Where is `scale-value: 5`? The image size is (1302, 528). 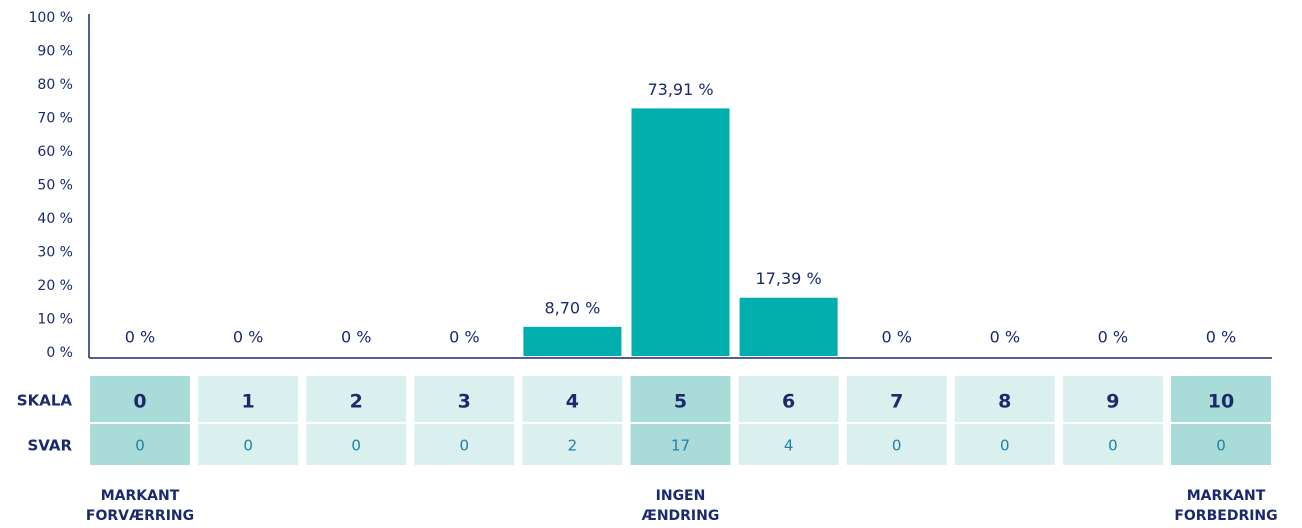
scale-value: 5 is located at coordinates (680, 402).